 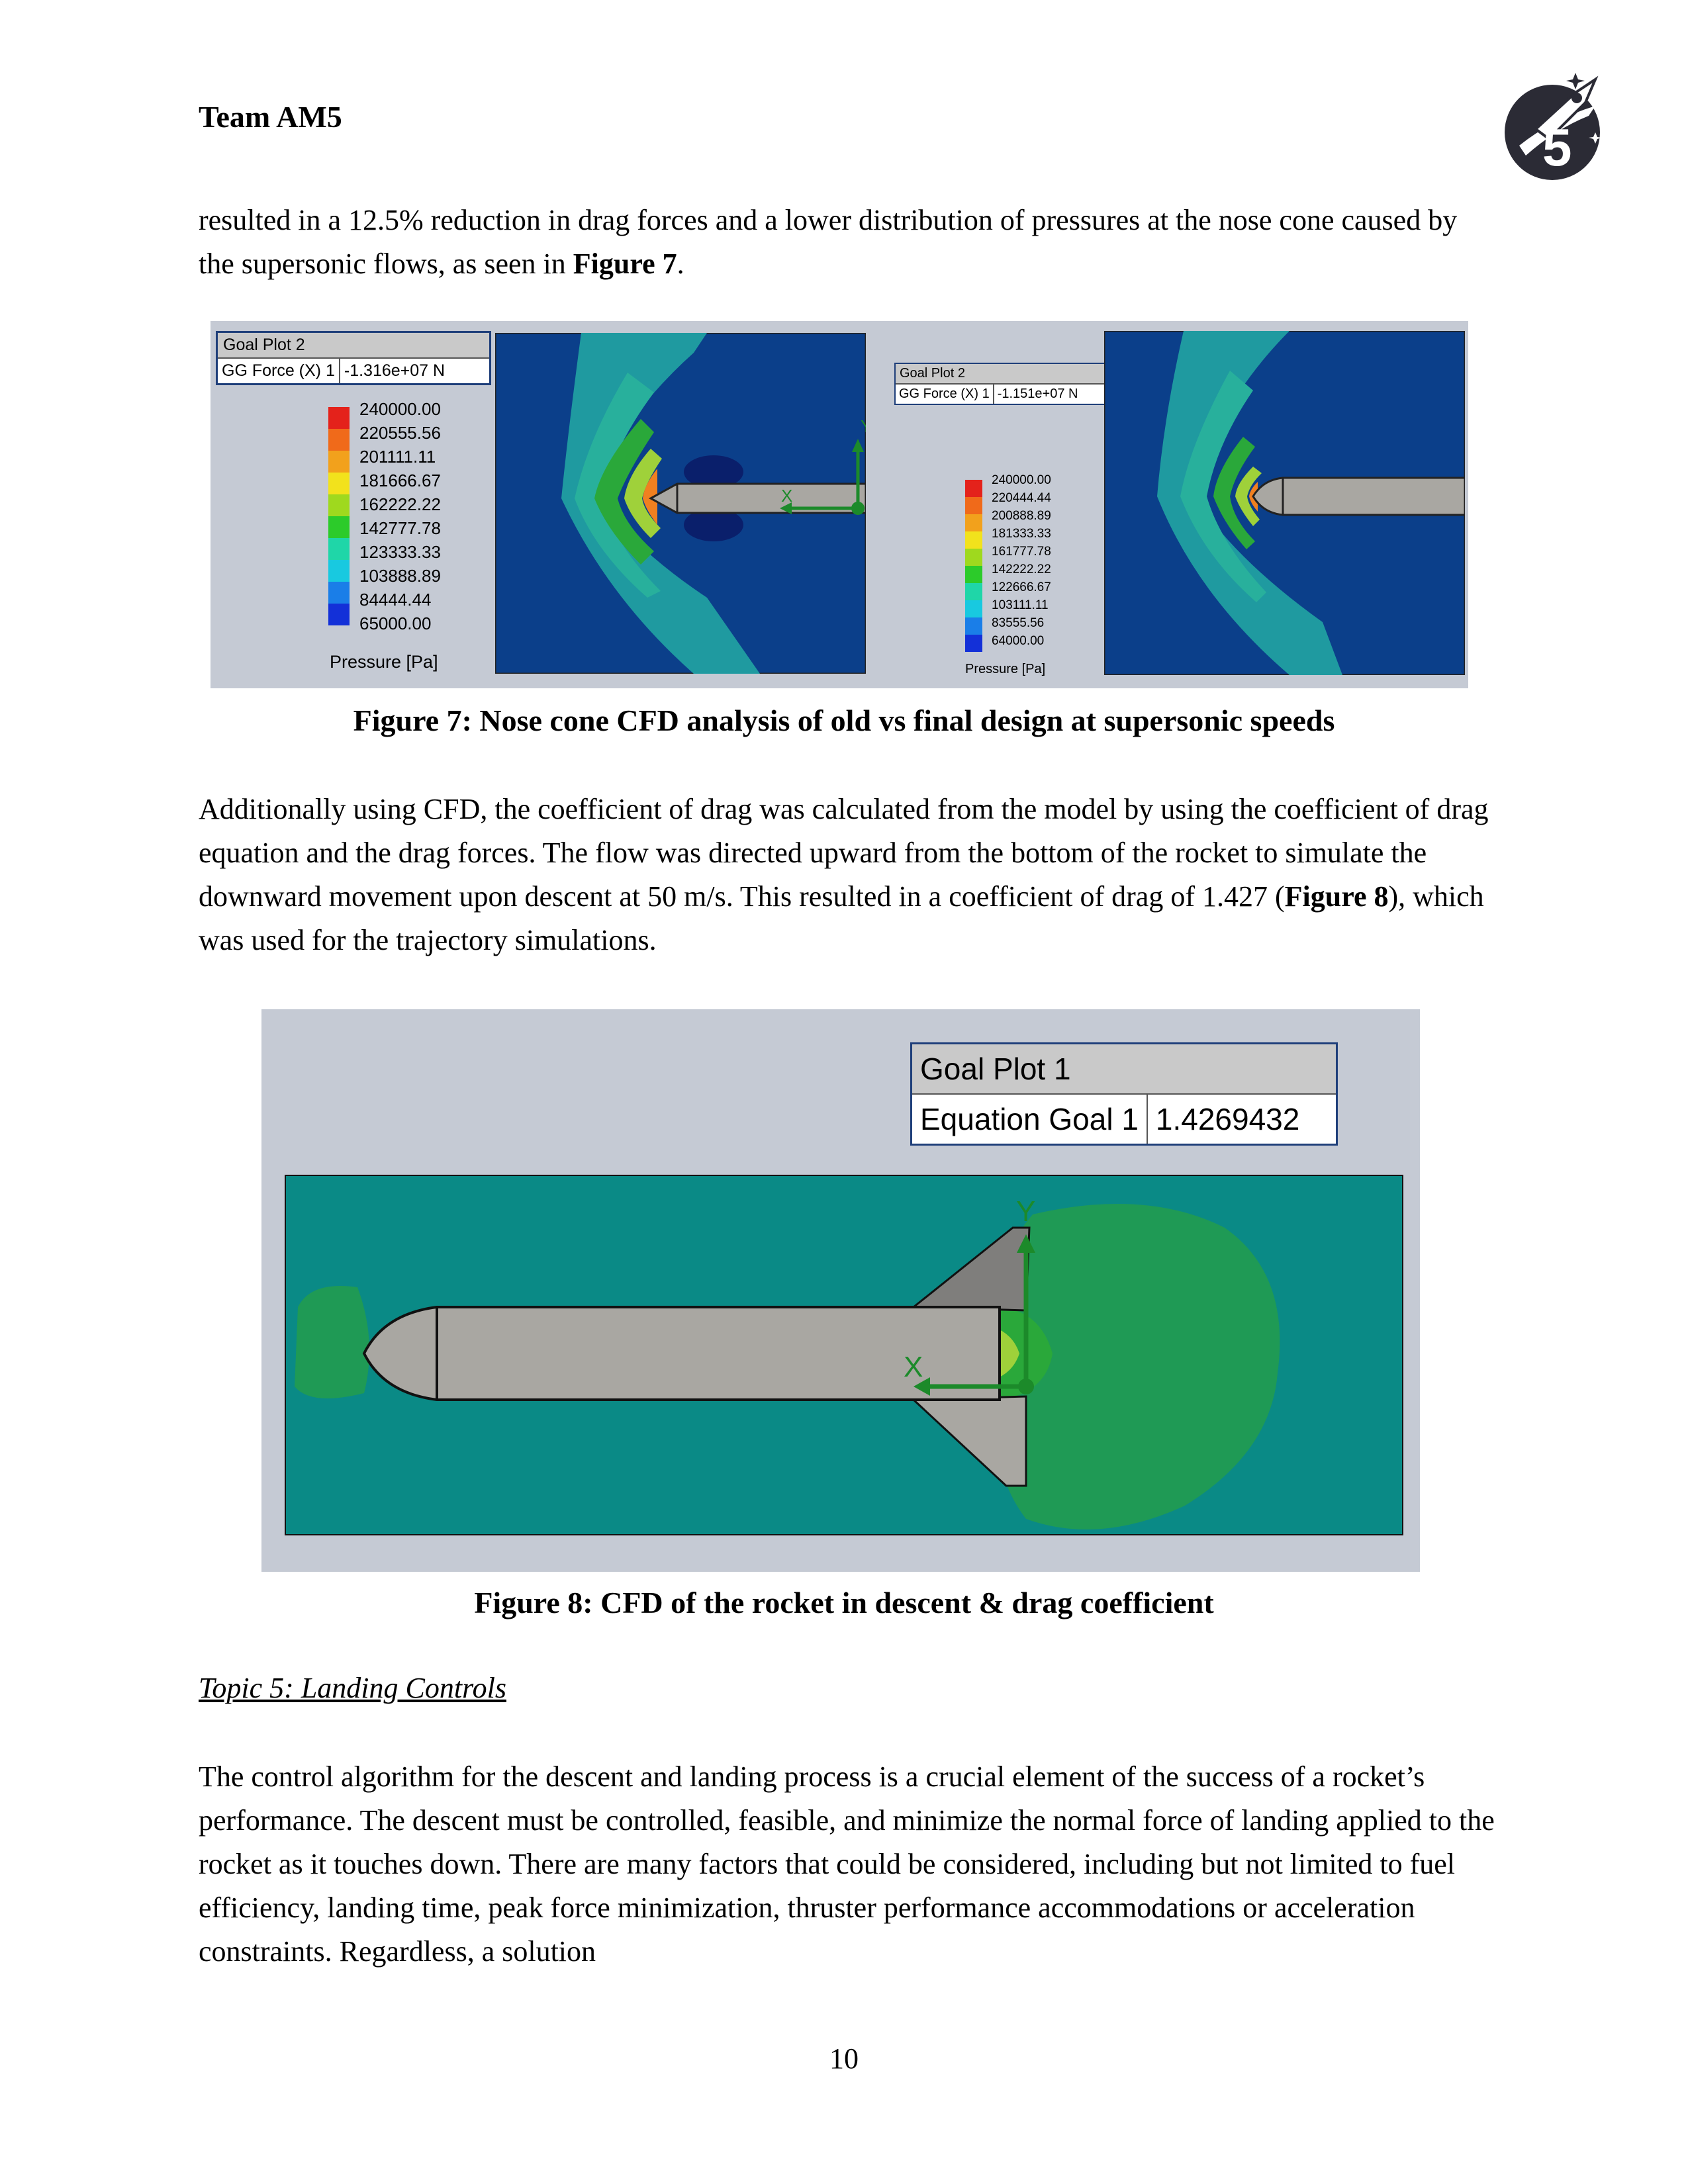 What do you see at coordinates (352, 1688) in the screenshot?
I see `topic-heading: Topic 5: Landing Controls` at bounding box center [352, 1688].